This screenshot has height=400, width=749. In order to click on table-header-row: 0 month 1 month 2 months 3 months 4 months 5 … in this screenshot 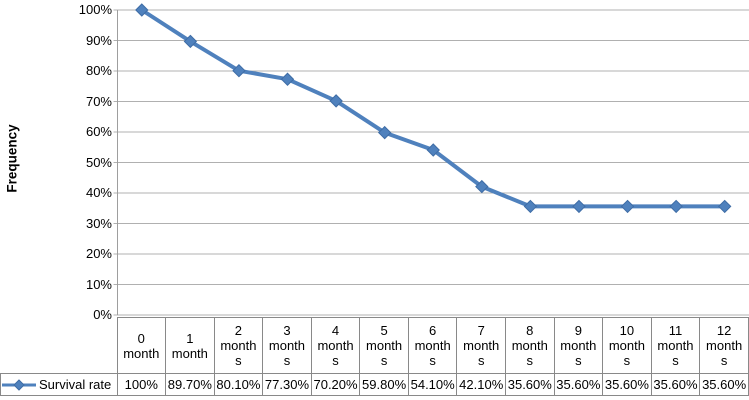, I will do `click(375, 345)`.